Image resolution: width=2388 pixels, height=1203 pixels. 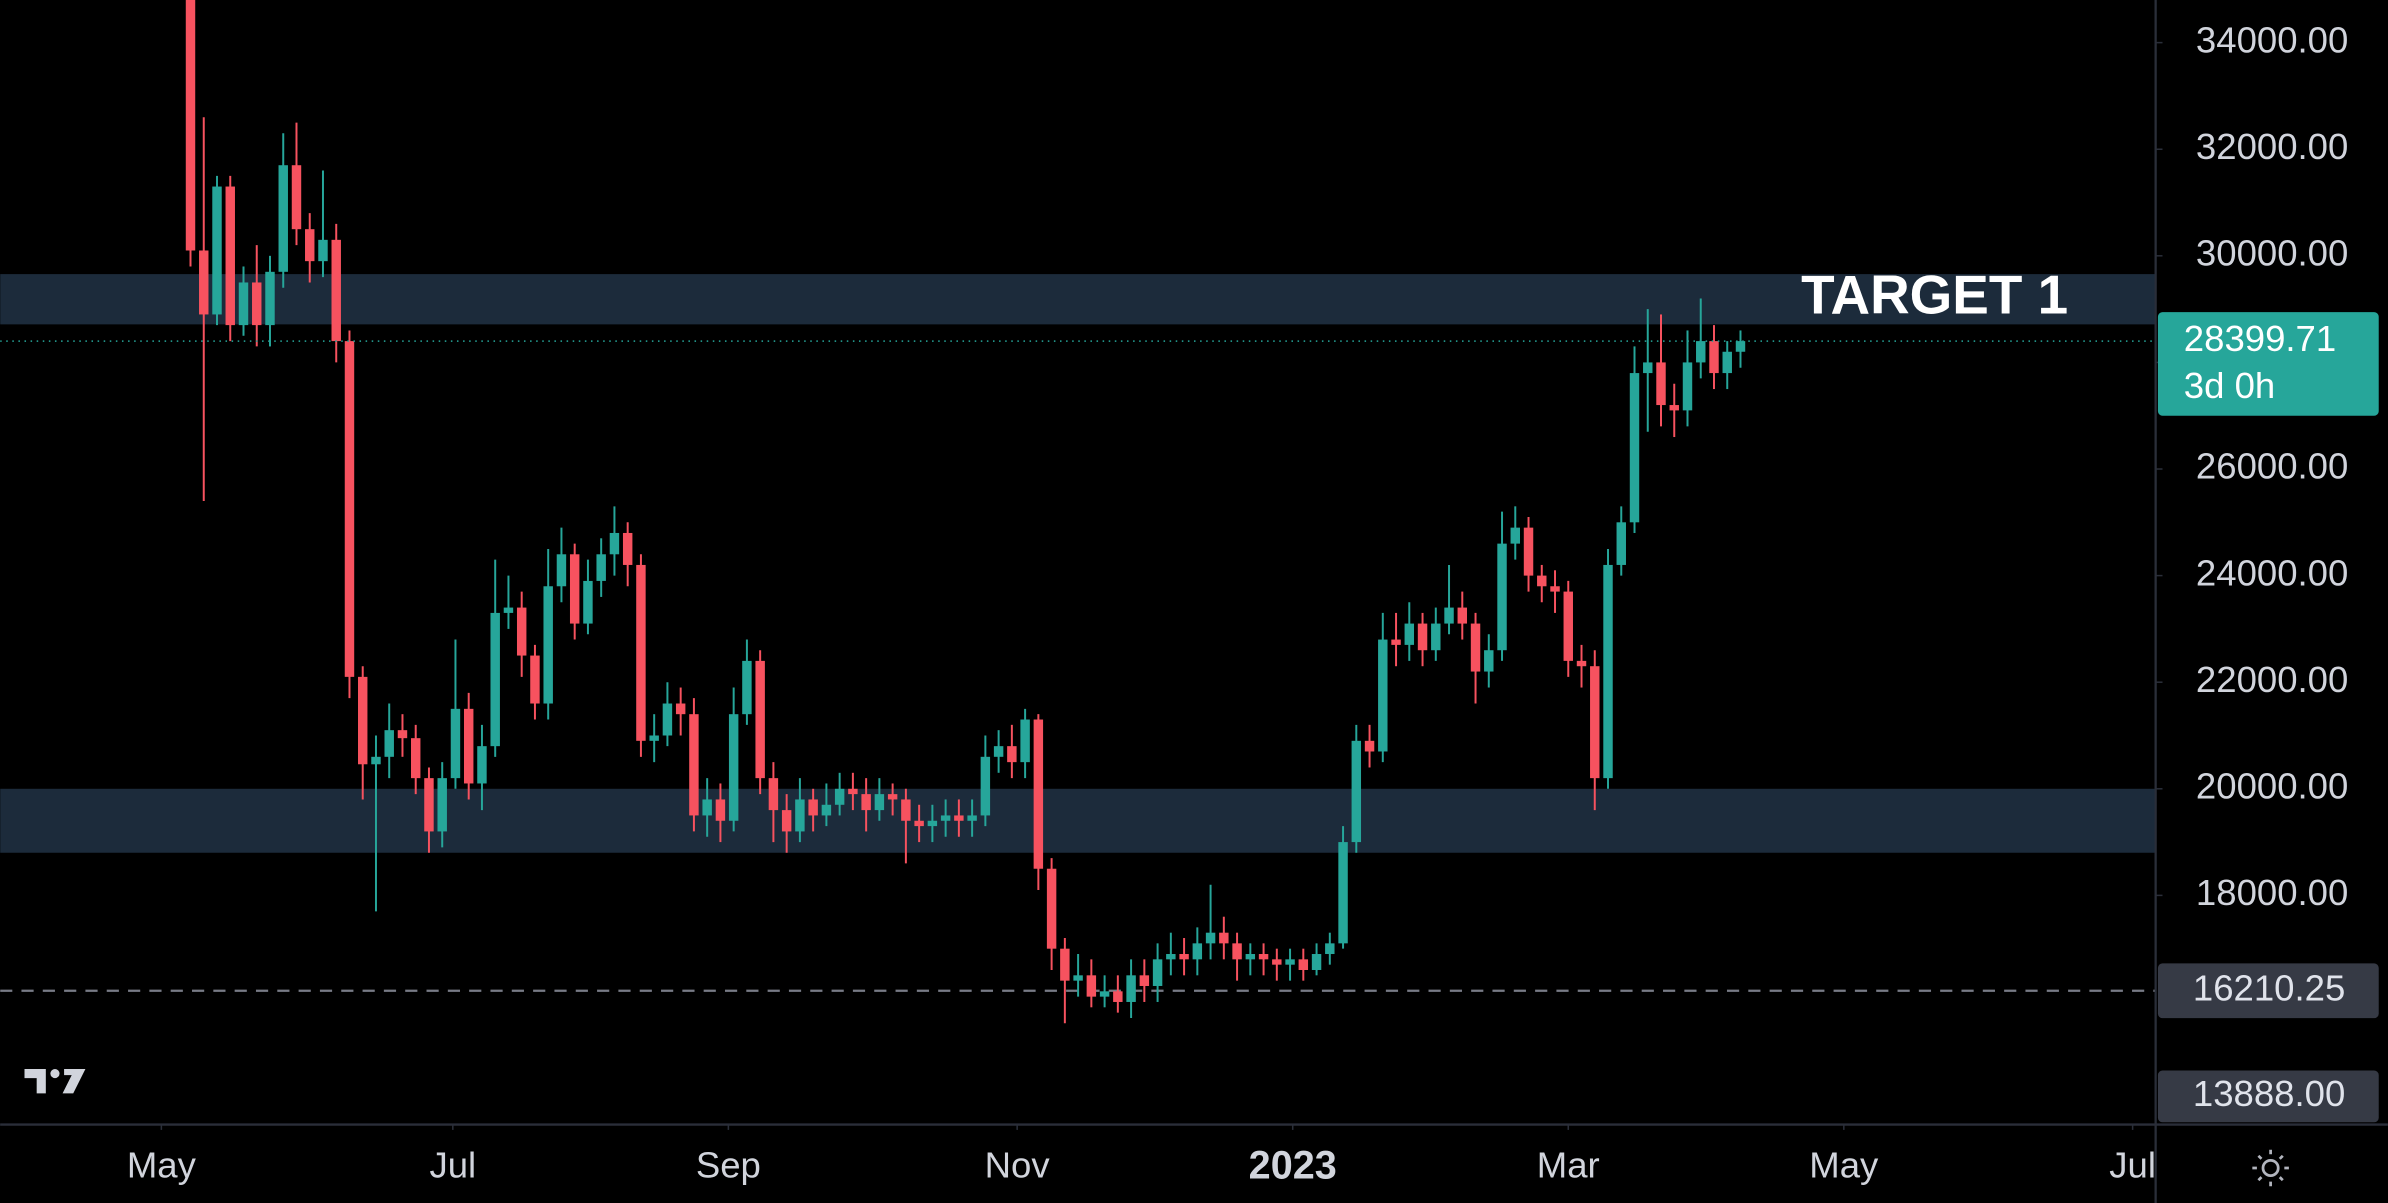 What do you see at coordinates (2272, 146) in the screenshot?
I see `y-tick-label: 32000.00` at bounding box center [2272, 146].